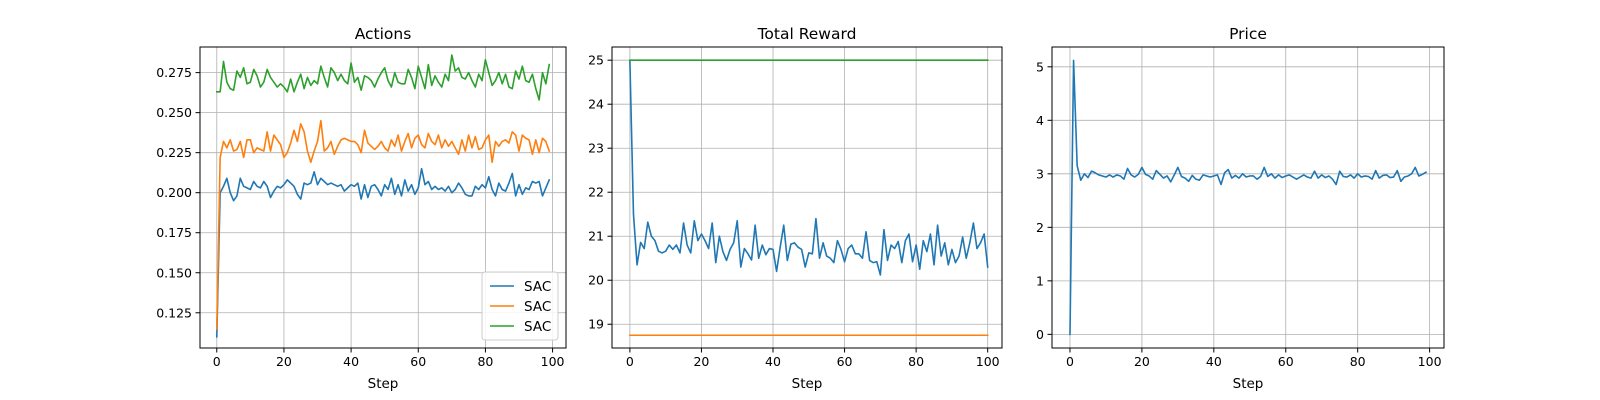 The width and height of the screenshot is (1600, 400). Describe the element at coordinates (1040, 66) in the screenshot. I see `y-tick-label: 5` at that location.